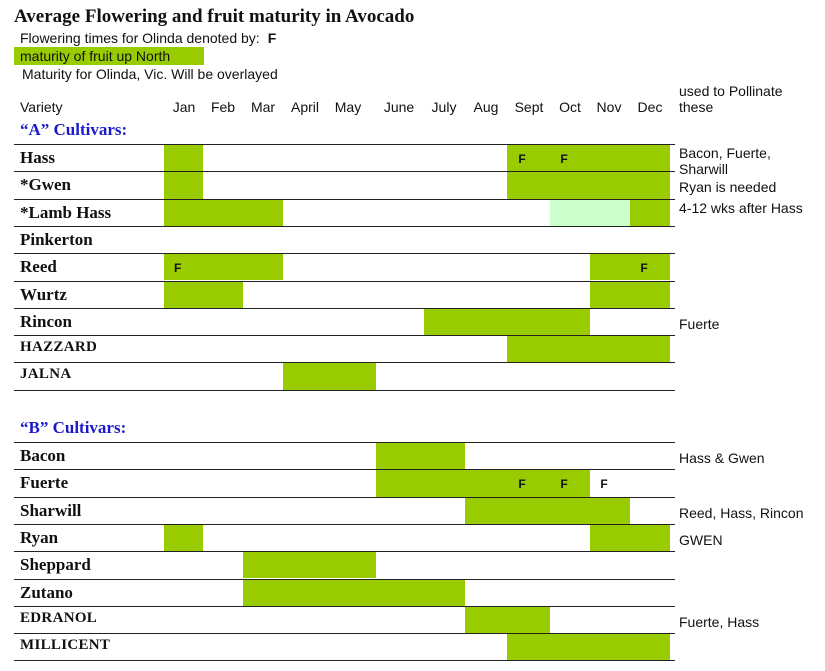  I want to click on month-header-dec: Dec, so click(650, 107).